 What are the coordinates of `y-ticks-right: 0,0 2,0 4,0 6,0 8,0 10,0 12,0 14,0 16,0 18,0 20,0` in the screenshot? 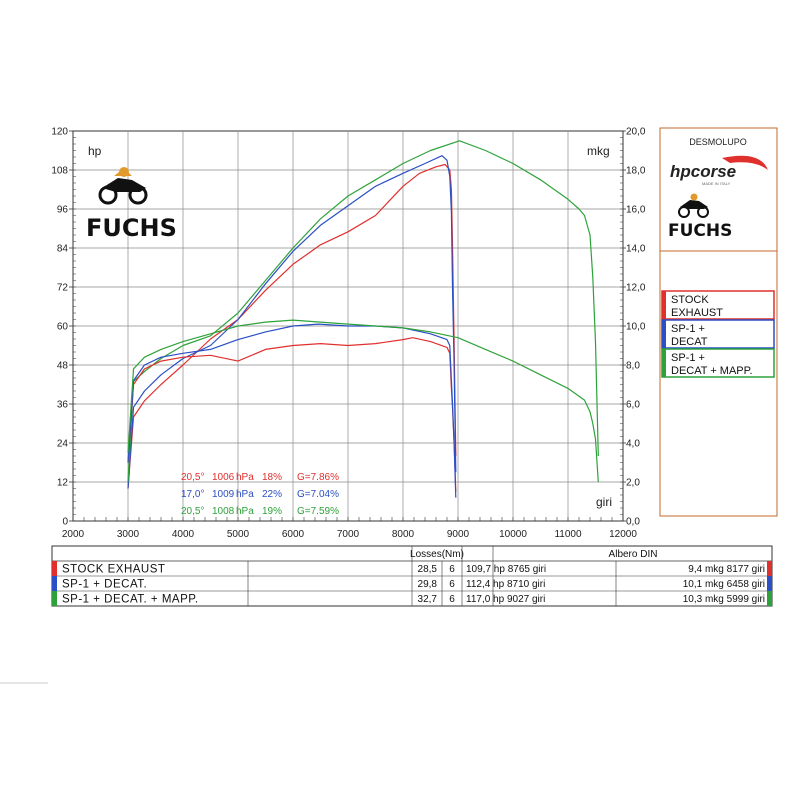 It's located at (634, 327).